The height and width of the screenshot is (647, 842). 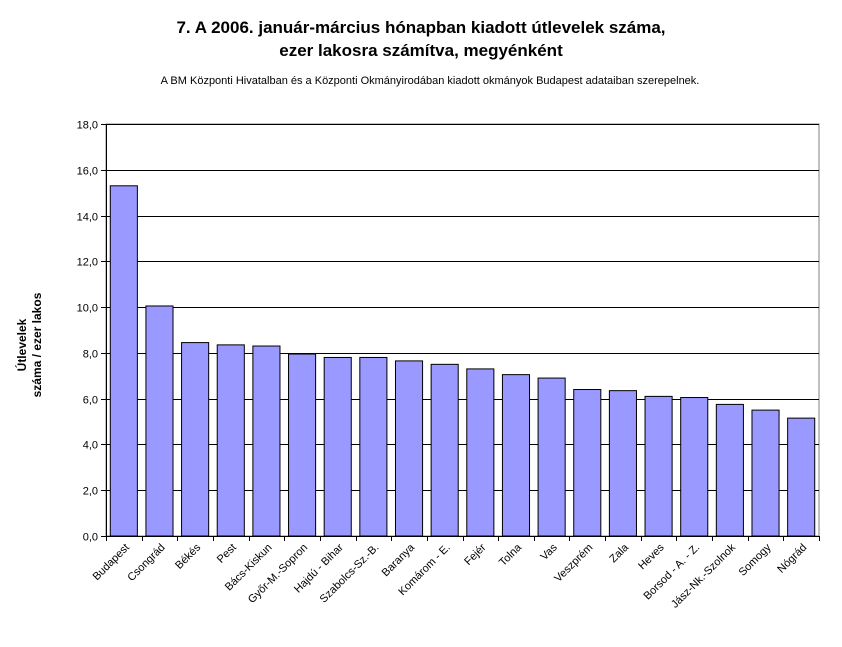 I want to click on x-tick-label: Nógrád, so click(x=792, y=559).